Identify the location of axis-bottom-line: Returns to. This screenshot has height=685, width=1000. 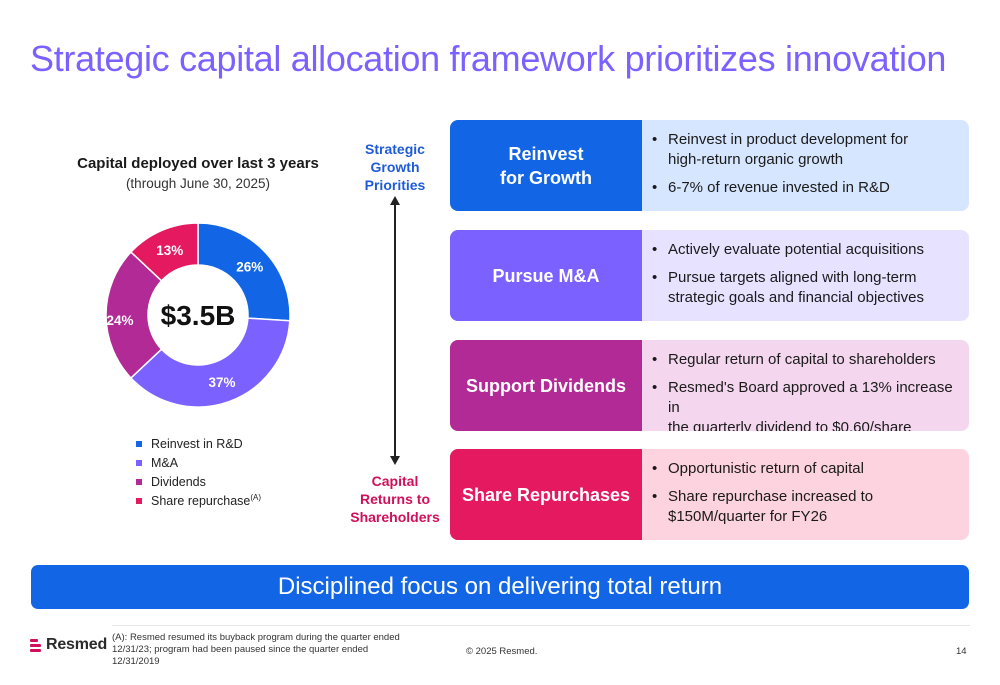
(395, 499).